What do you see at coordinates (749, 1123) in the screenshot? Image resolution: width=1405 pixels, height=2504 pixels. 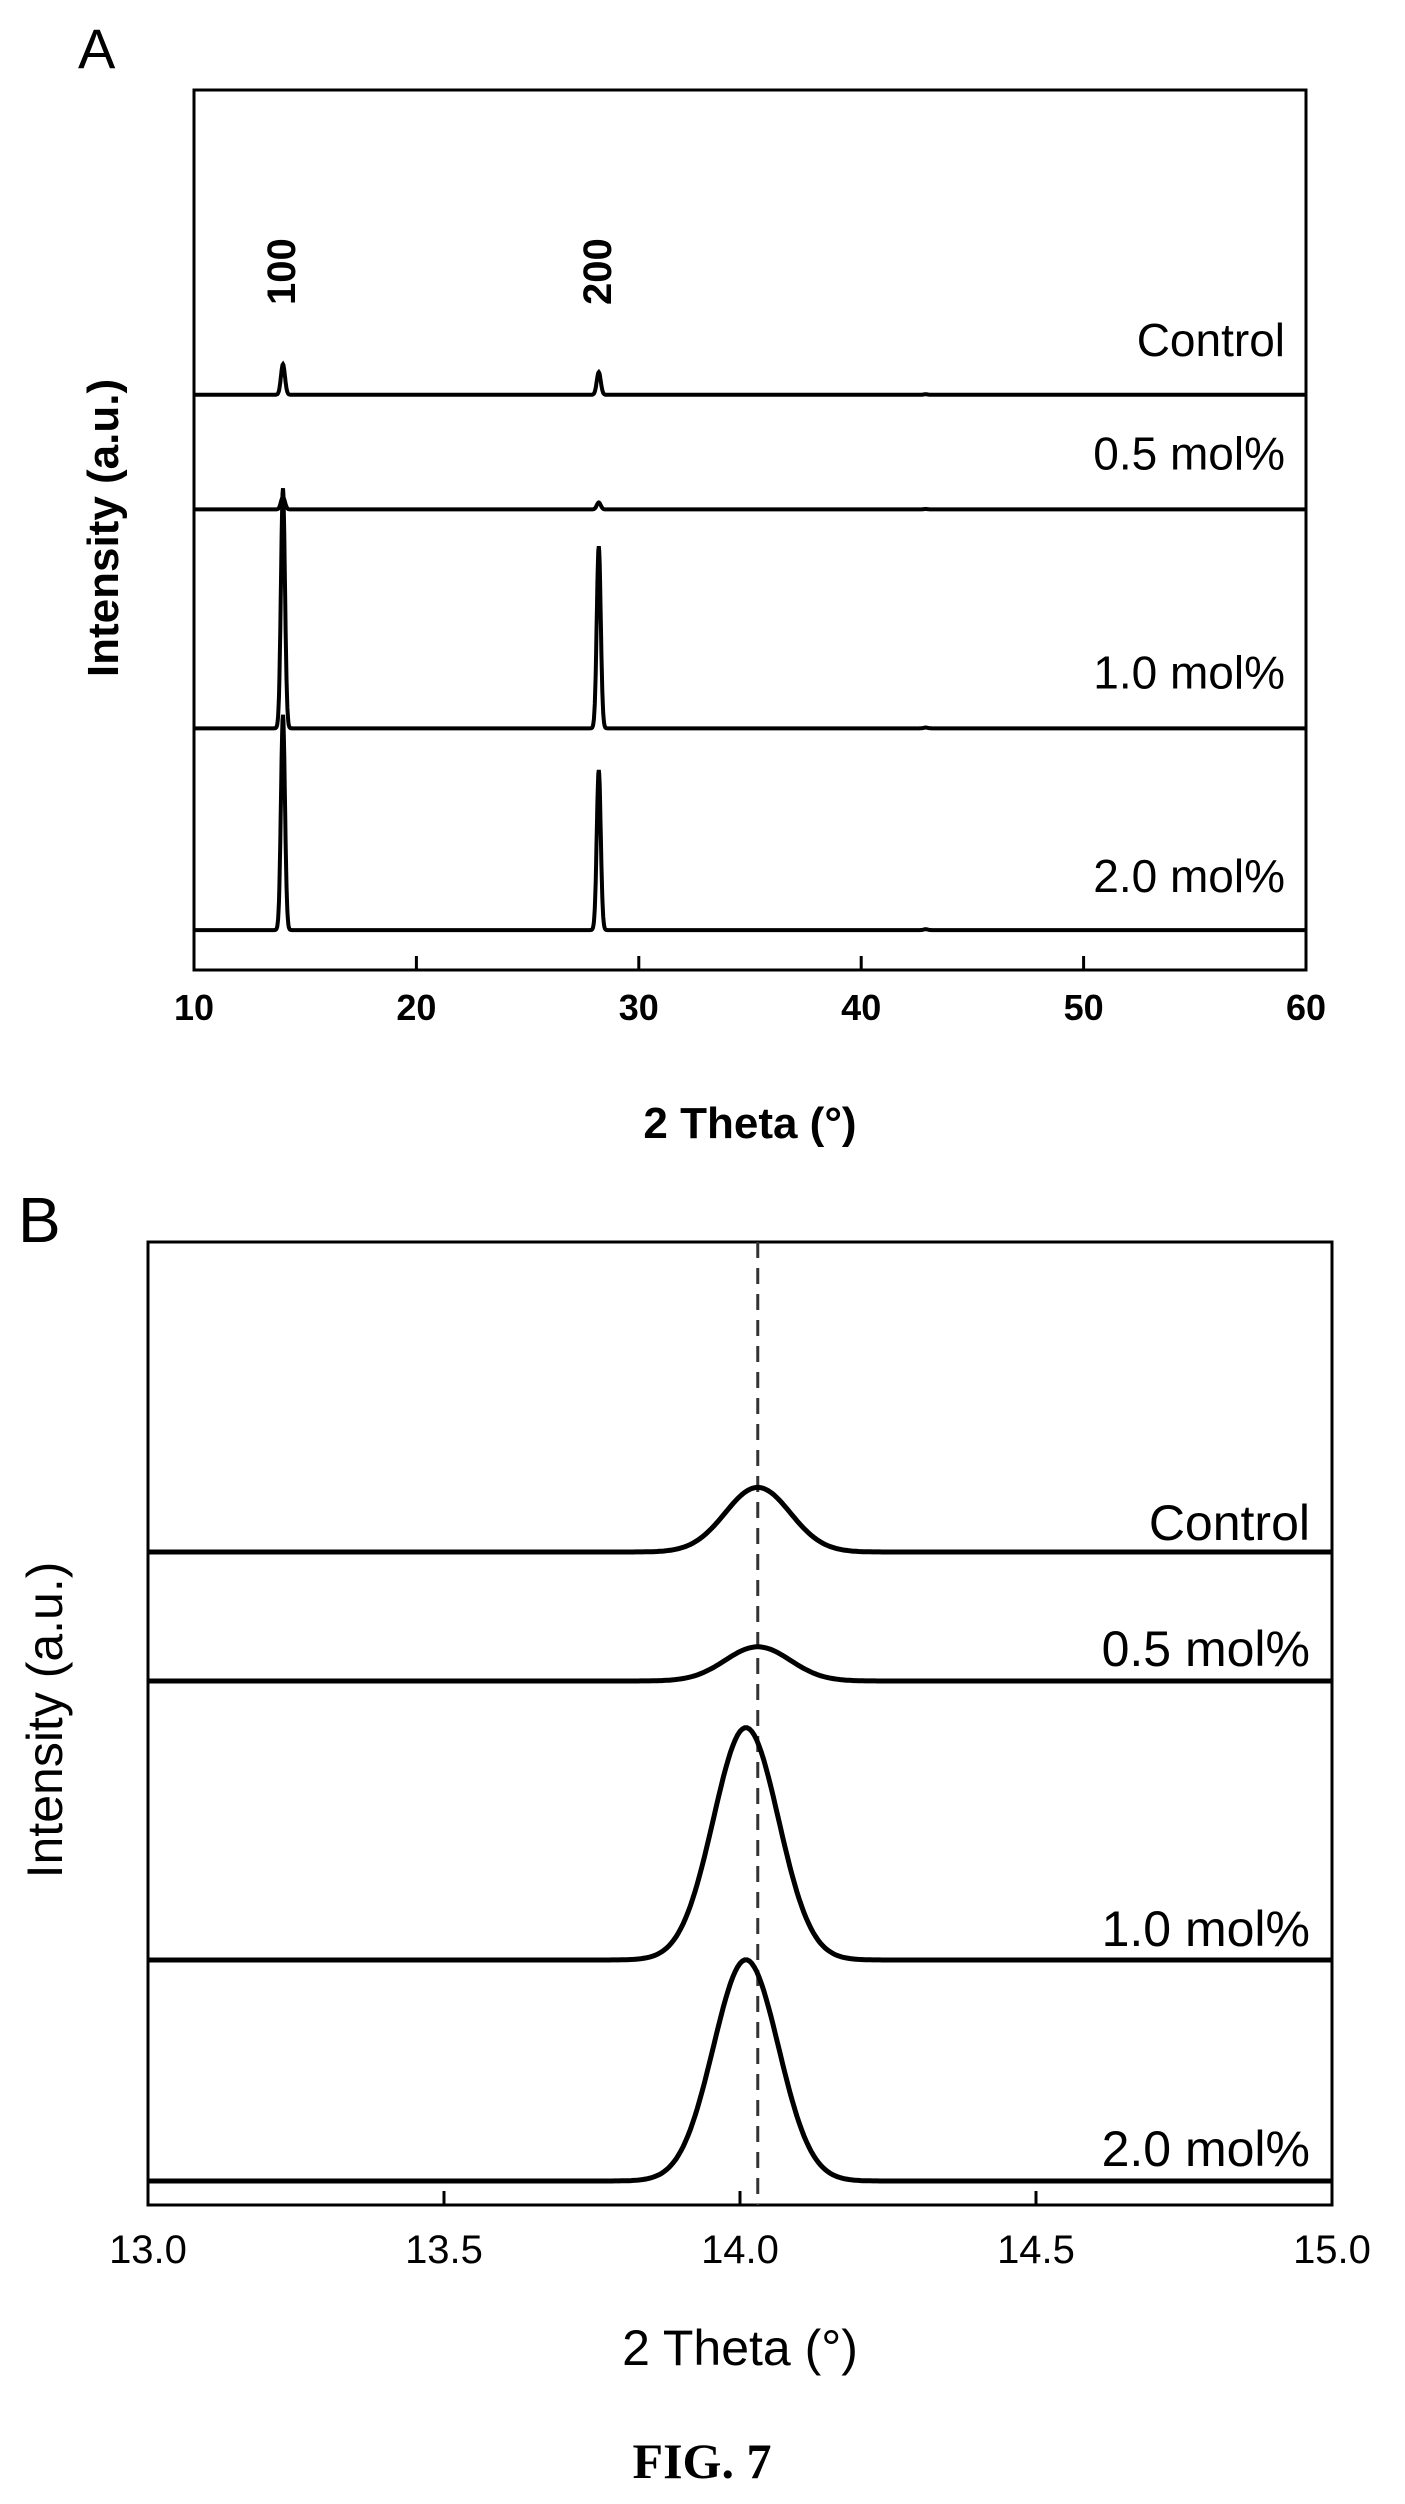 I see `panel-a-x-axis-label: 2 Theta (°)` at bounding box center [749, 1123].